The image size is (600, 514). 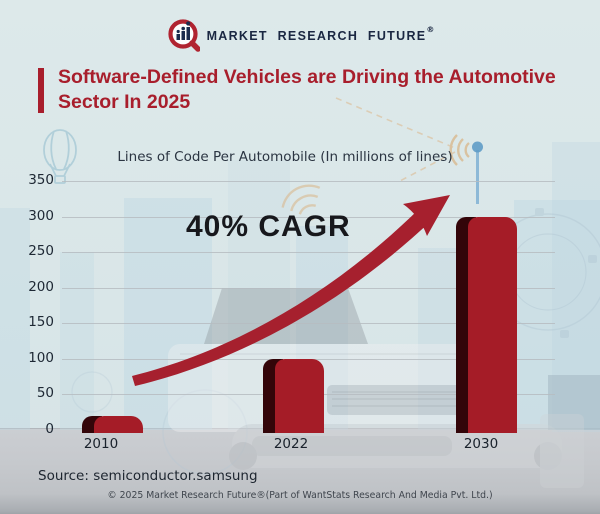 I want to click on cagr-annotation: 40% CAGR, so click(x=268, y=226).